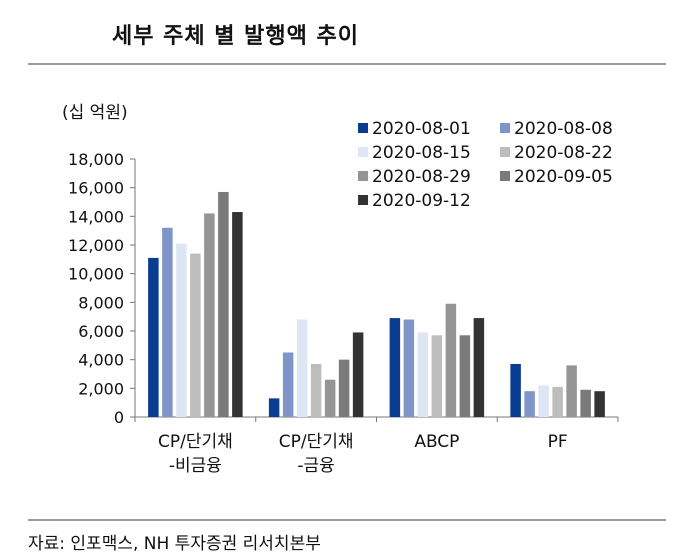 The width and height of the screenshot is (680, 558). Describe the element at coordinates (563, 129) in the screenshot. I see `legend-label: 2020-08-08` at that location.